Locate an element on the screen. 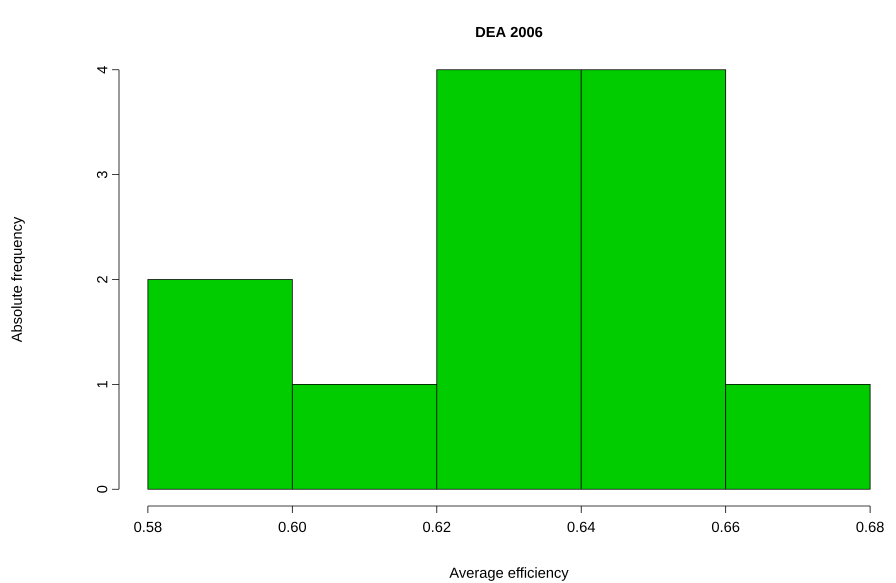 This screenshot has height=583, width=896. y-tick-label: 0 is located at coordinates (102, 489).